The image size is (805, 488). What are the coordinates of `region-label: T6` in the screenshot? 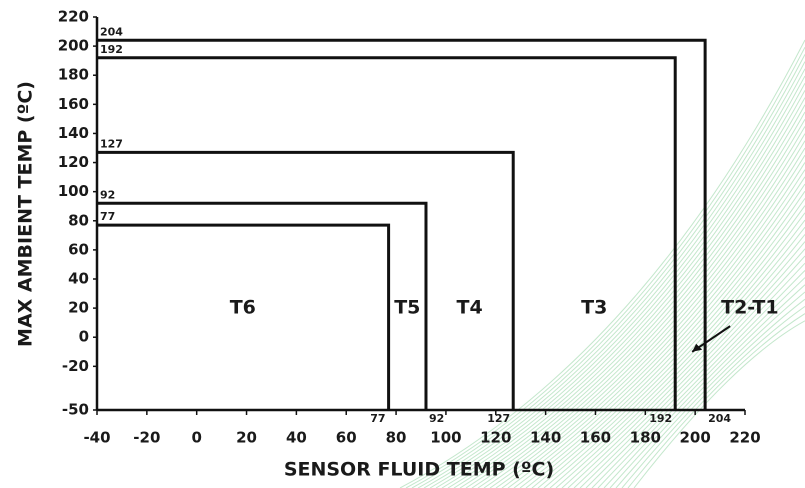 It's located at (243, 308).